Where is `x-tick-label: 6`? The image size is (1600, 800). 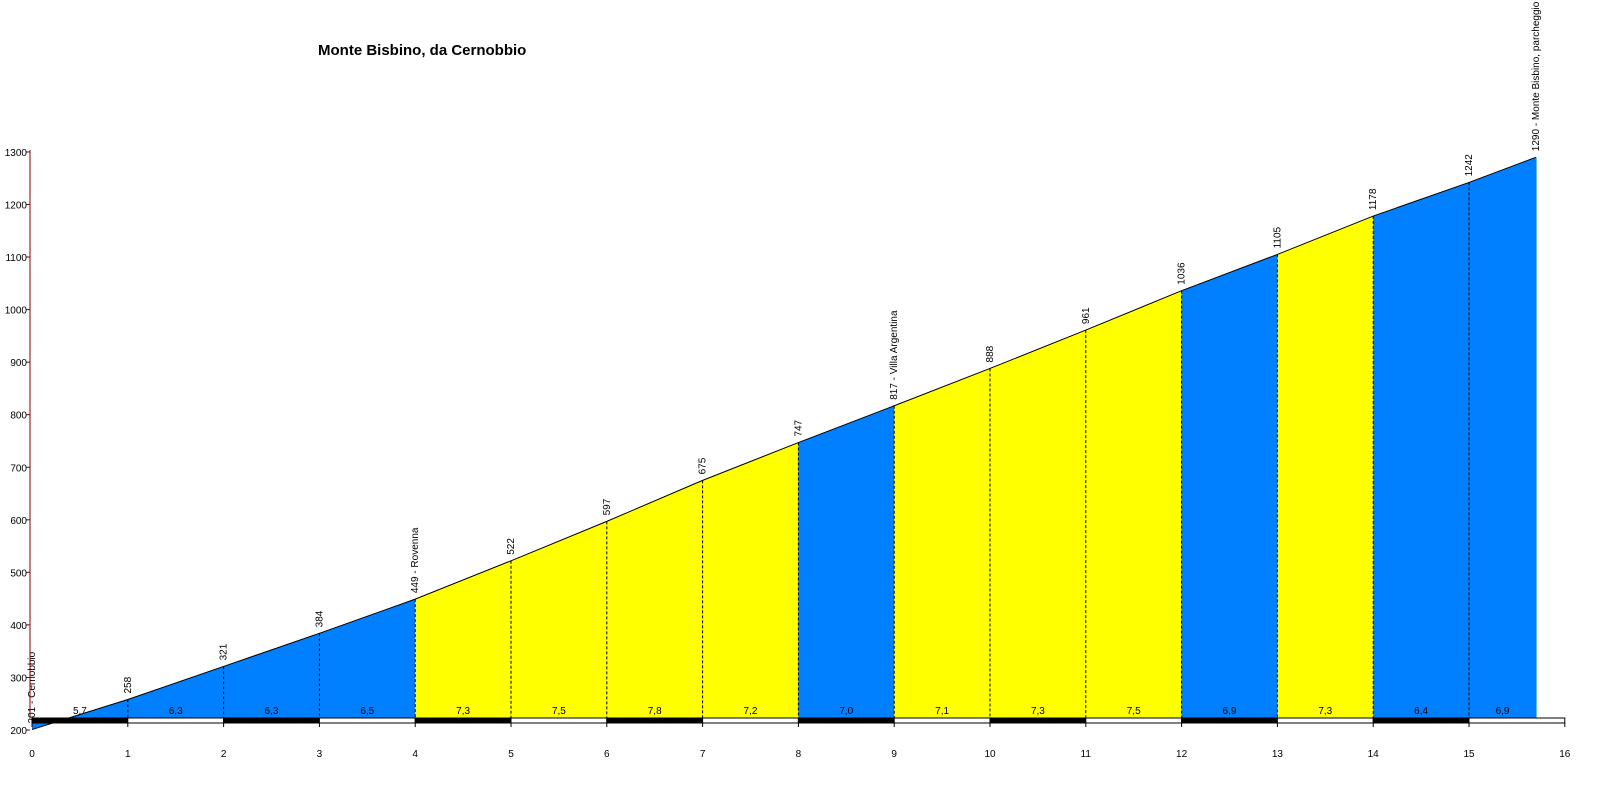
x-tick-label: 6 is located at coordinates (607, 754).